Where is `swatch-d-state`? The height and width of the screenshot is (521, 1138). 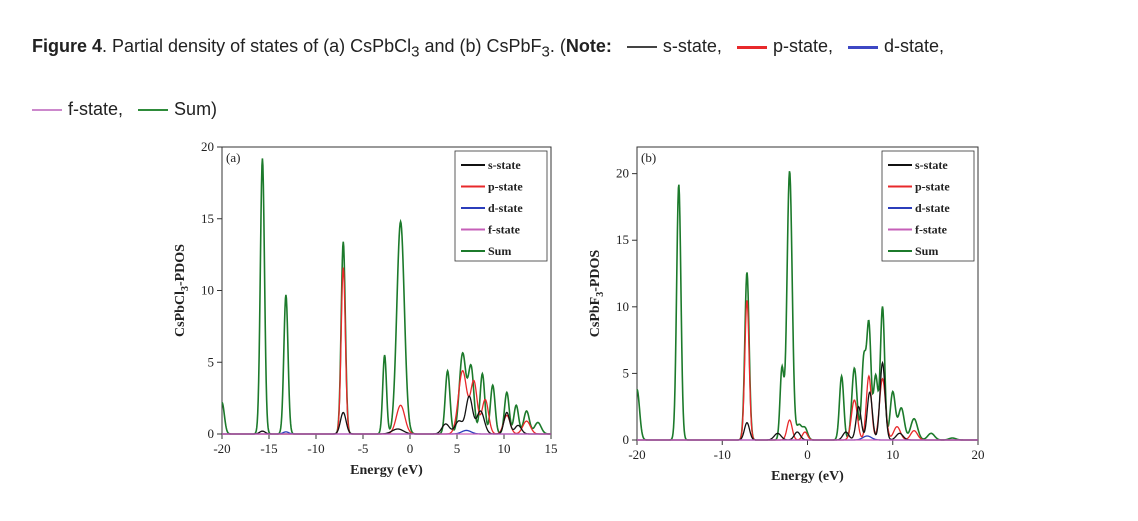
swatch-d-state is located at coordinates (862, 47).